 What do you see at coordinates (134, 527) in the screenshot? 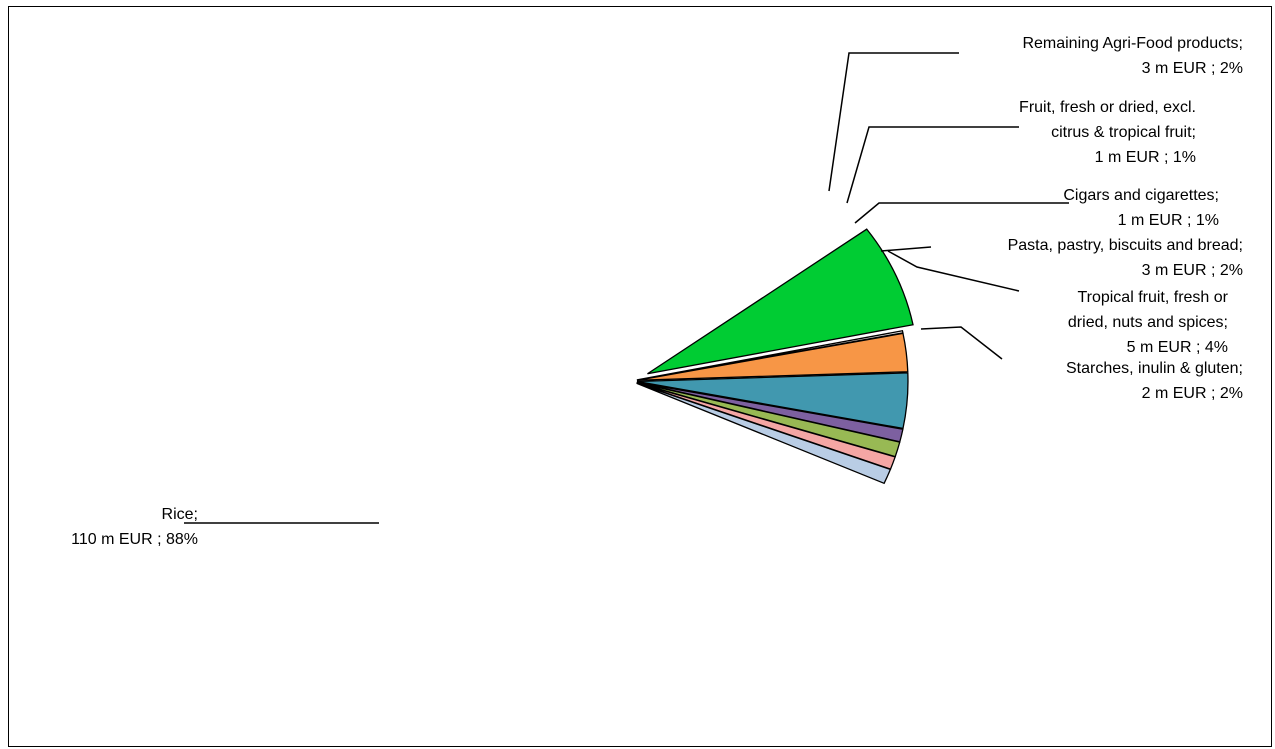
I see `slice-label-1: Rice; 110 m EUR ; 88%` at bounding box center [134, 527].